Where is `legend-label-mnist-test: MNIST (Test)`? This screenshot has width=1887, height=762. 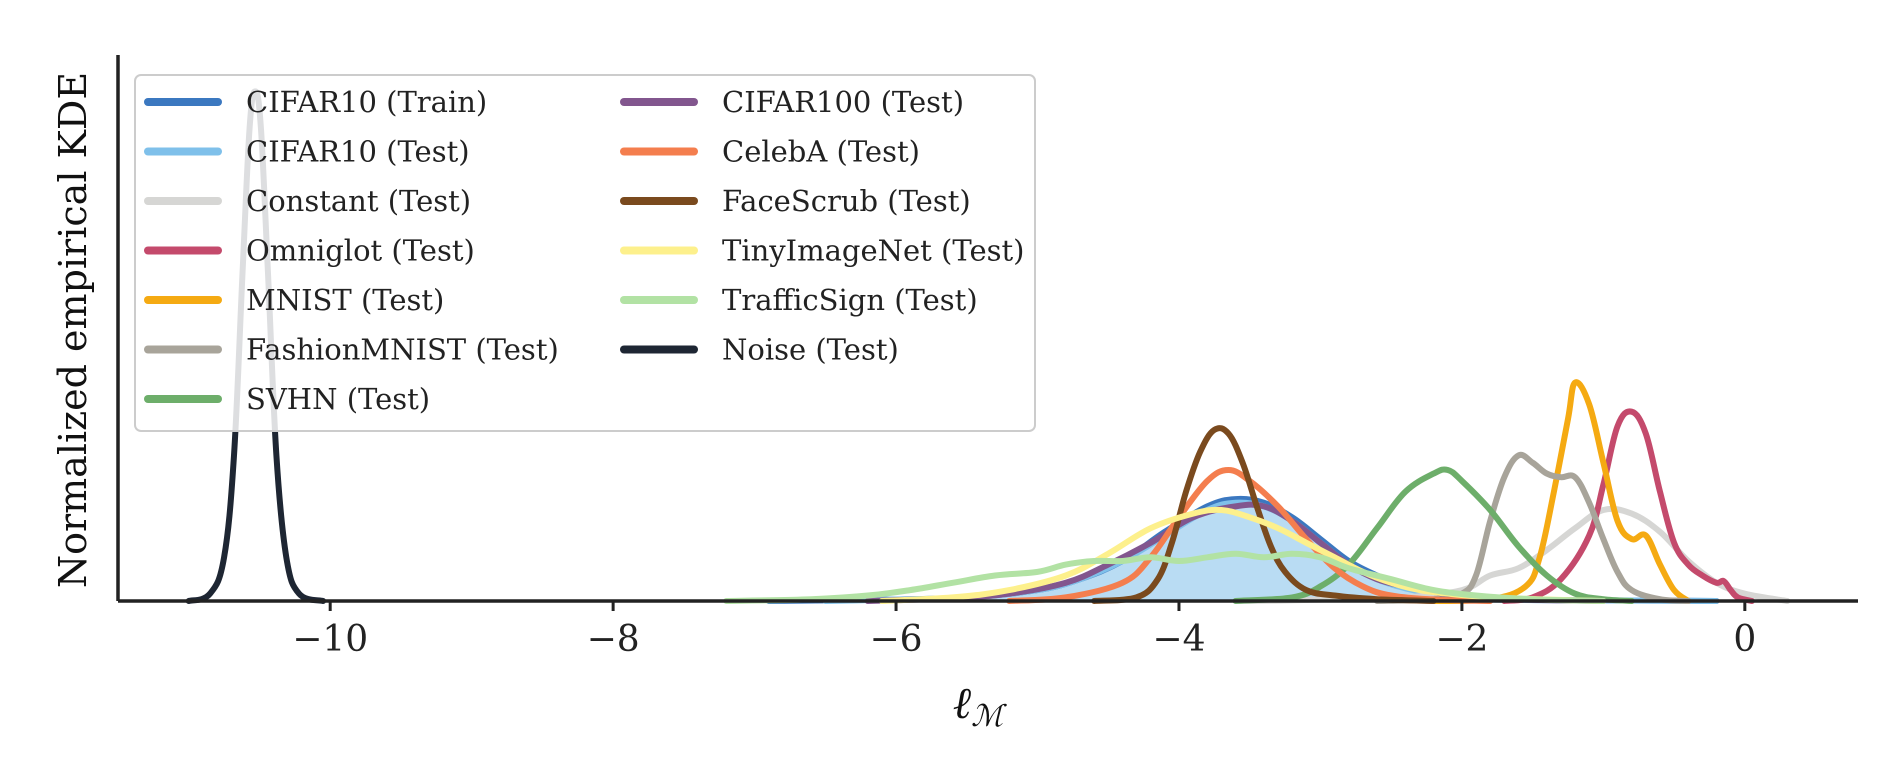
legend-label-mnist-test: MNIST (Test) is located at coordinates (345, 300).